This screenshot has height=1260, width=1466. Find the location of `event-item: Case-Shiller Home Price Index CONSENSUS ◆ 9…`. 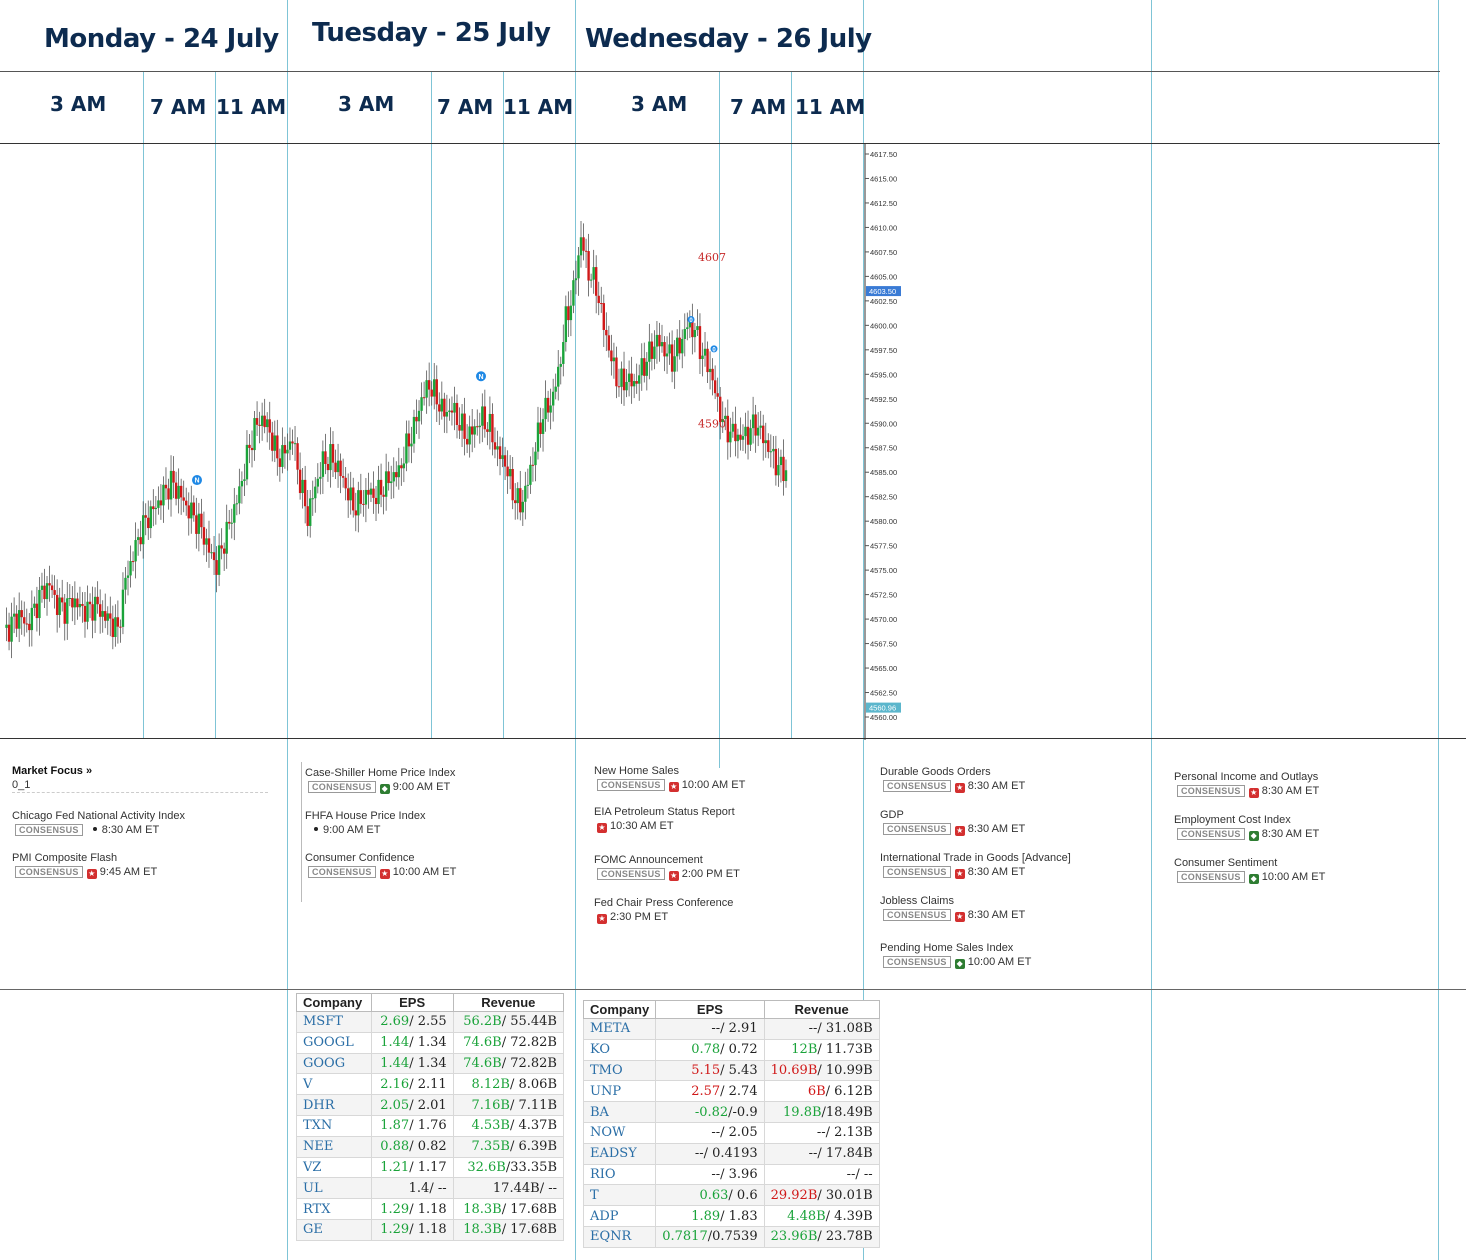

event-item: Case-Shiller Home Price Index CONSENSUS ◆ 9… is located at coordinates (380, 780).